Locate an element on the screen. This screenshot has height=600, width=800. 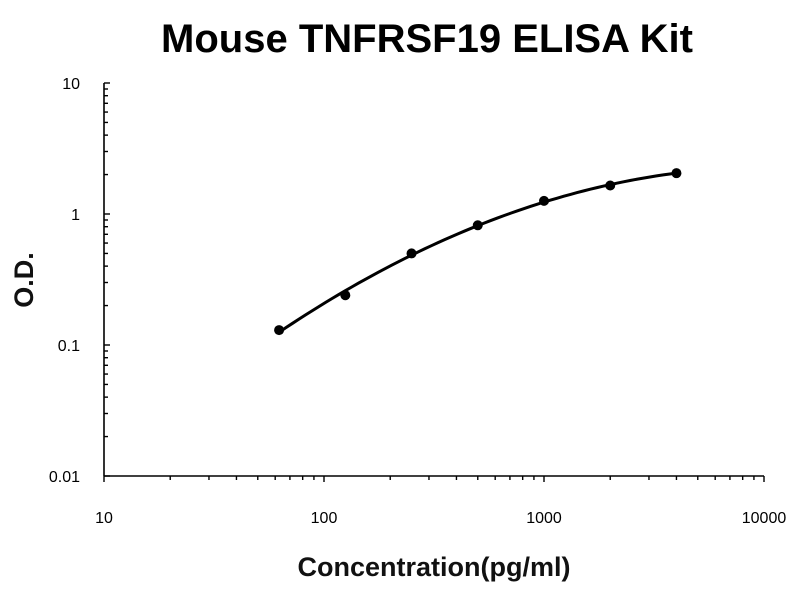
y-tick-label: 0.01 is located at coordinates (64, 477).